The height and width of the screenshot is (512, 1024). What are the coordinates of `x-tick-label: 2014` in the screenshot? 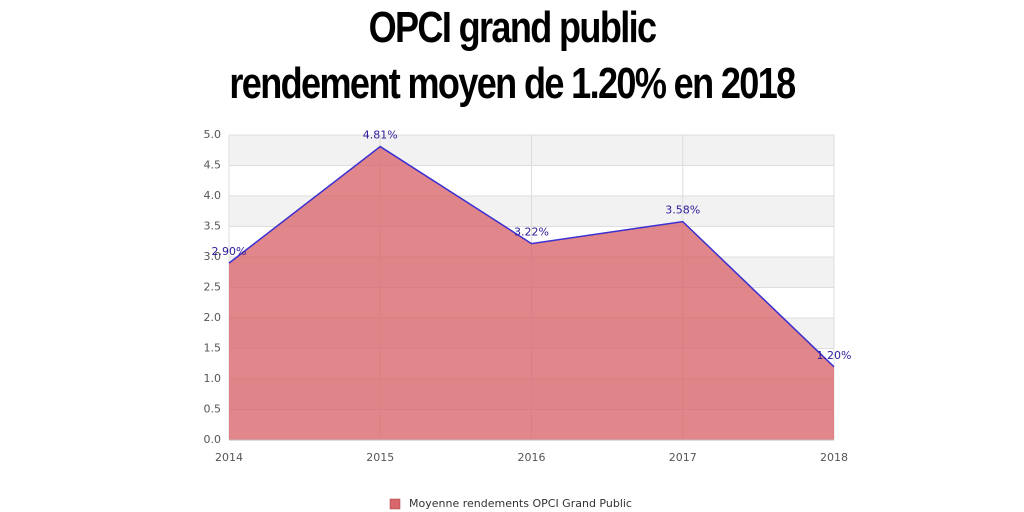 It's located at (229, 457).